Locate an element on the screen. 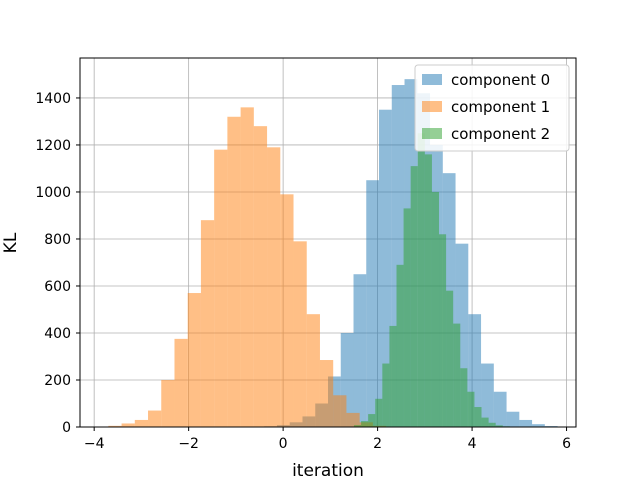 This screenshot has width=640, height=480. y-tick-label: 0 is located at coordinates (66, 428).